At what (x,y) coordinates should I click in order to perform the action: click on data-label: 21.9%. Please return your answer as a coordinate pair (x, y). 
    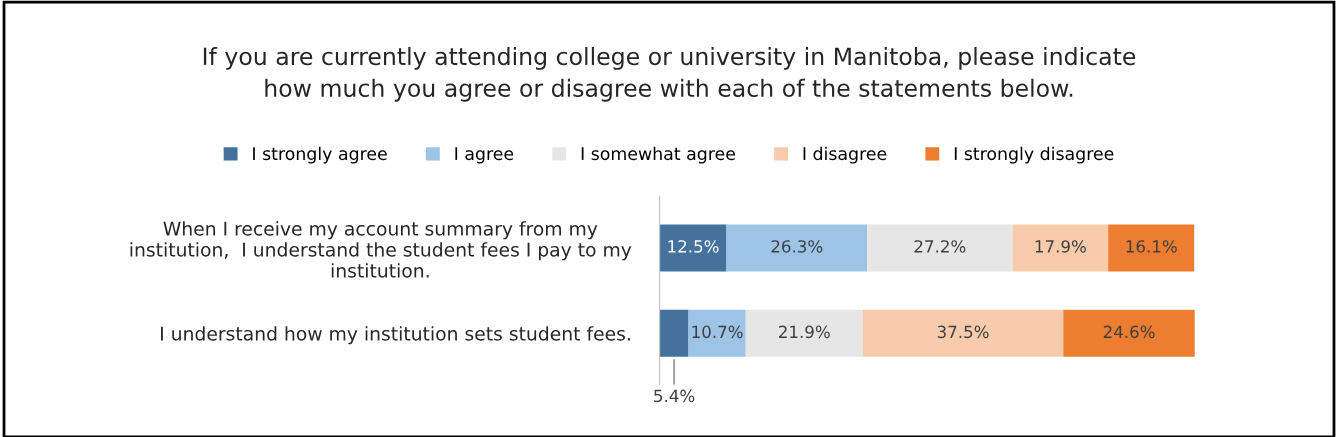
    Looking at the image, I should click on (804, 332).